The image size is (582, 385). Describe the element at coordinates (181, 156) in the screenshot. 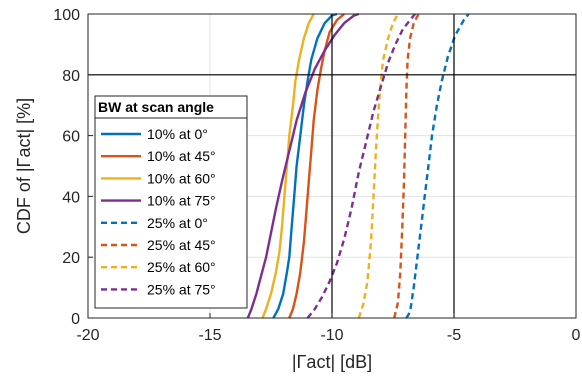

I see `legend-label-2: 10% at 45°` at that location.